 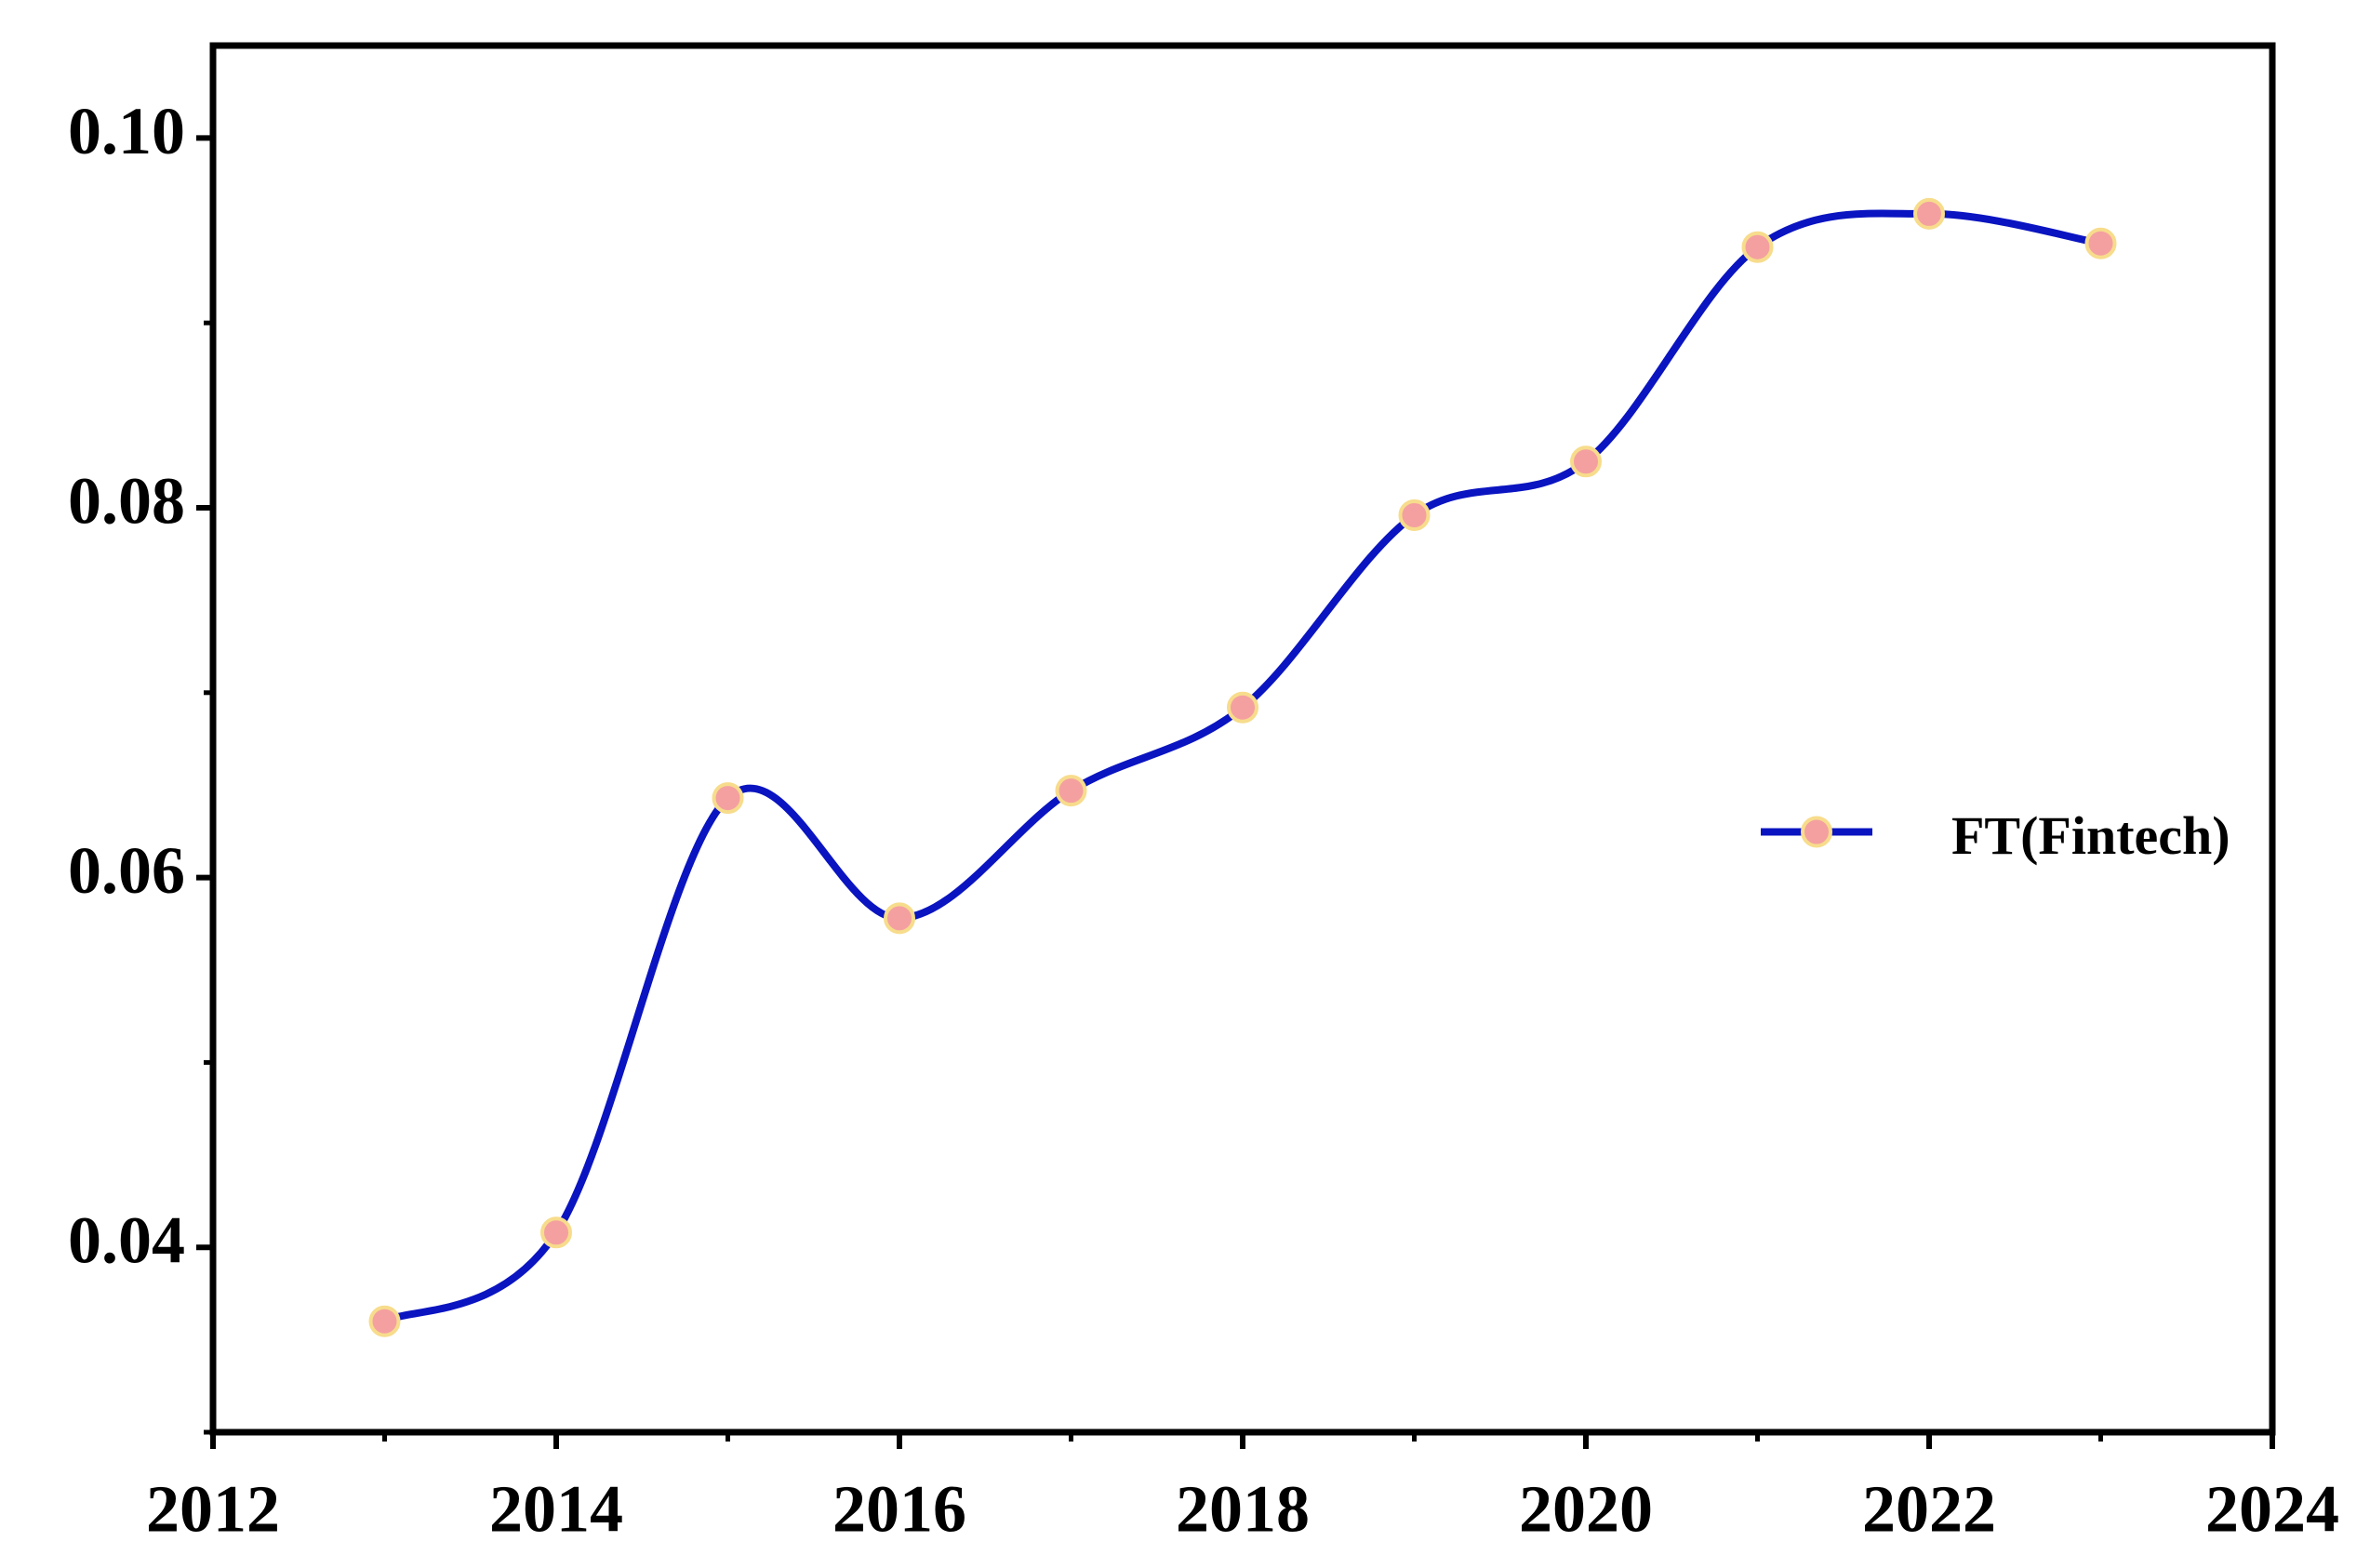 What do you see at coordinates (1586, 1509) in the screenshot?
I see `x-tick-label: 2020` at bounding box center [1586, 1509].